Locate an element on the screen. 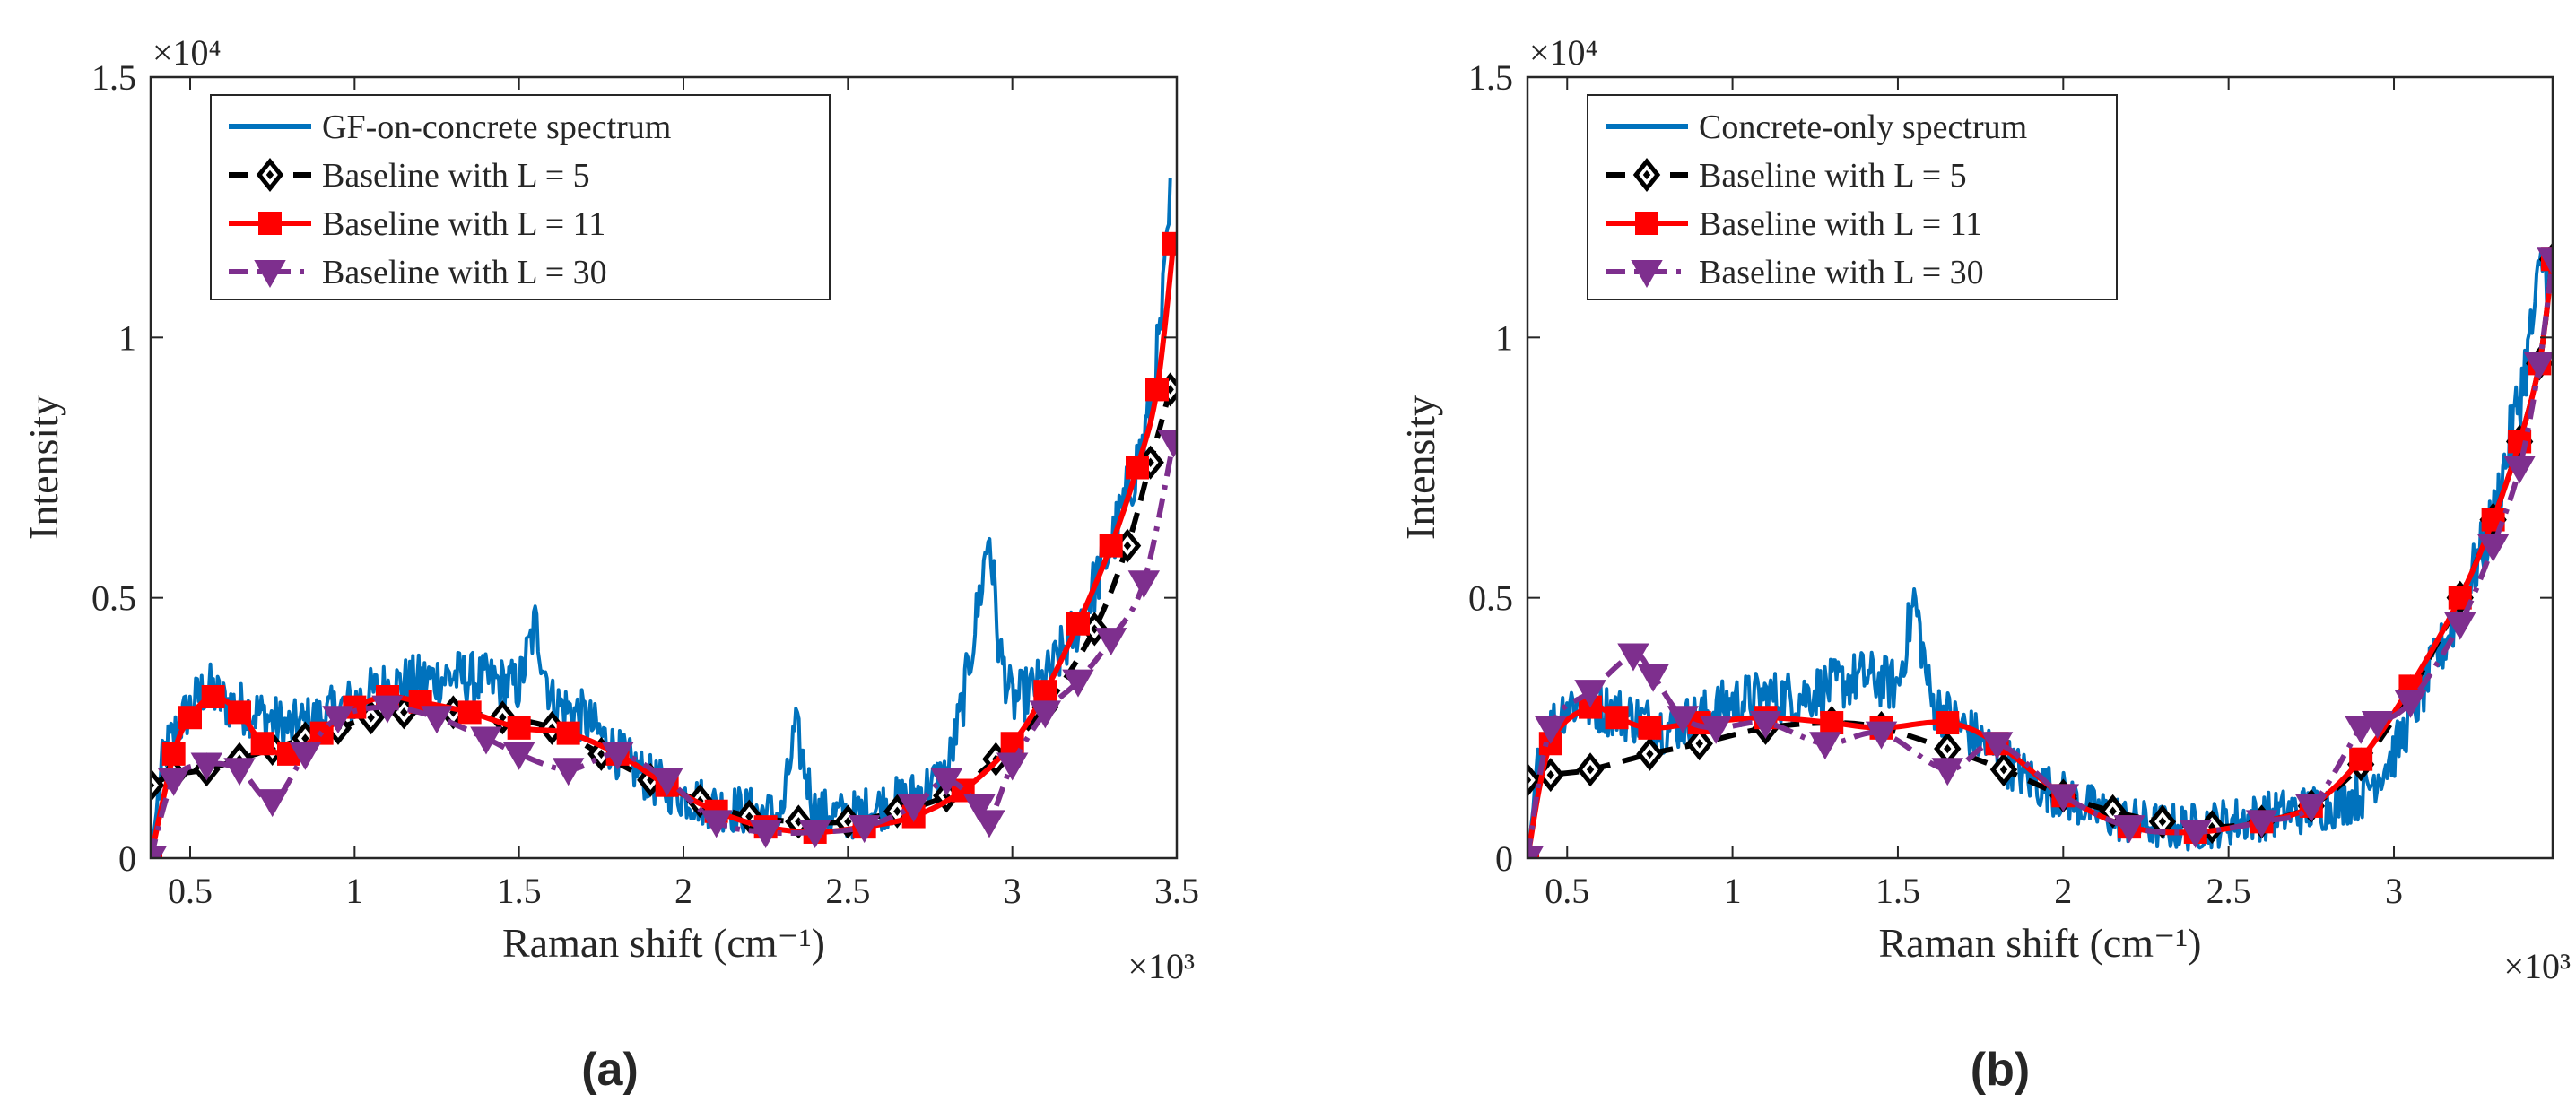 The width and height of the screenshot is (2576, 1111). legend-marker-1-core is located at coordinates (269, 174).